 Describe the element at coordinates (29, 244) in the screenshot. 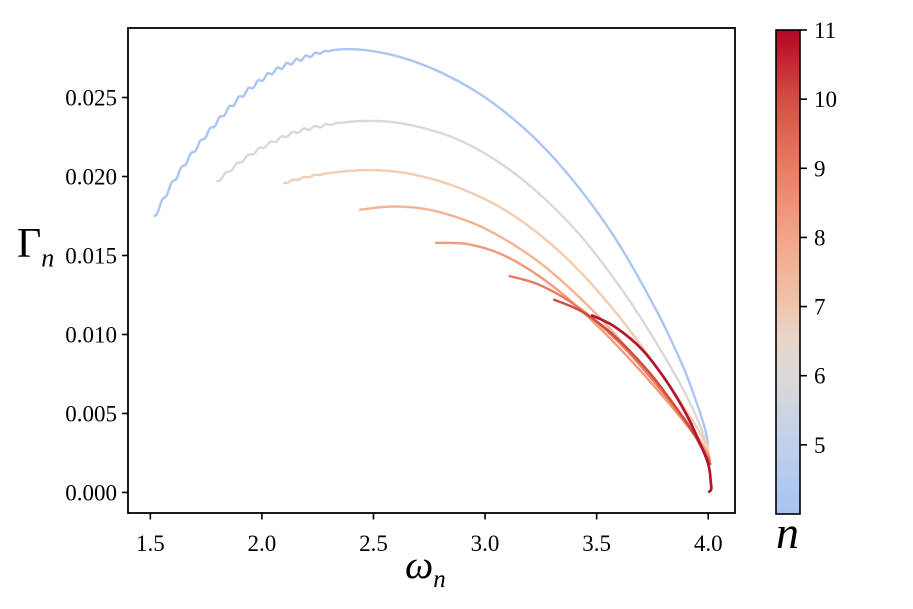

I see `y-axis-label-symbol: Γ` at that location.